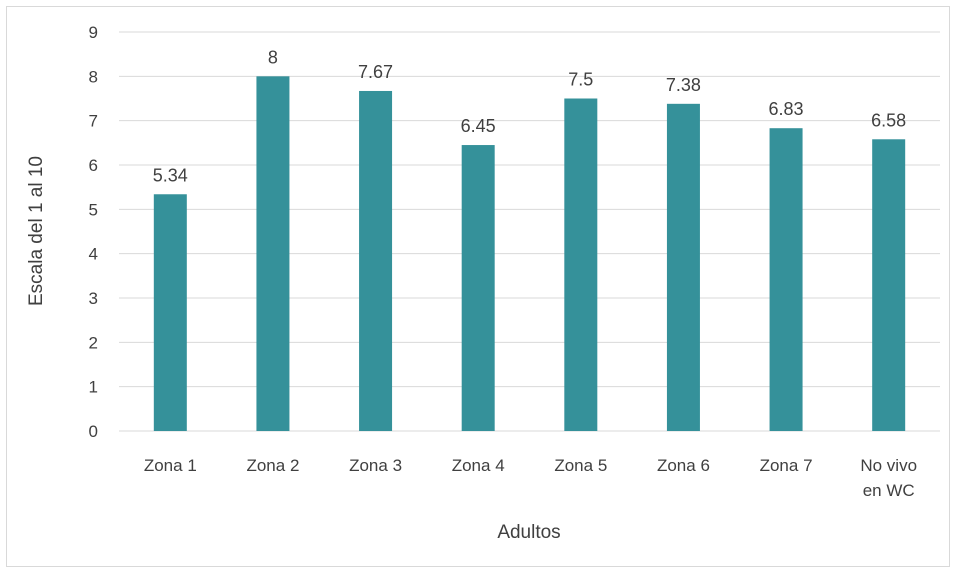 The height and width of the screenshot is (575, 958). What do you see at coordinates (93, 342) in the screenshot?
I see `y-tick-label: 2` at bounding box center [93, 342].